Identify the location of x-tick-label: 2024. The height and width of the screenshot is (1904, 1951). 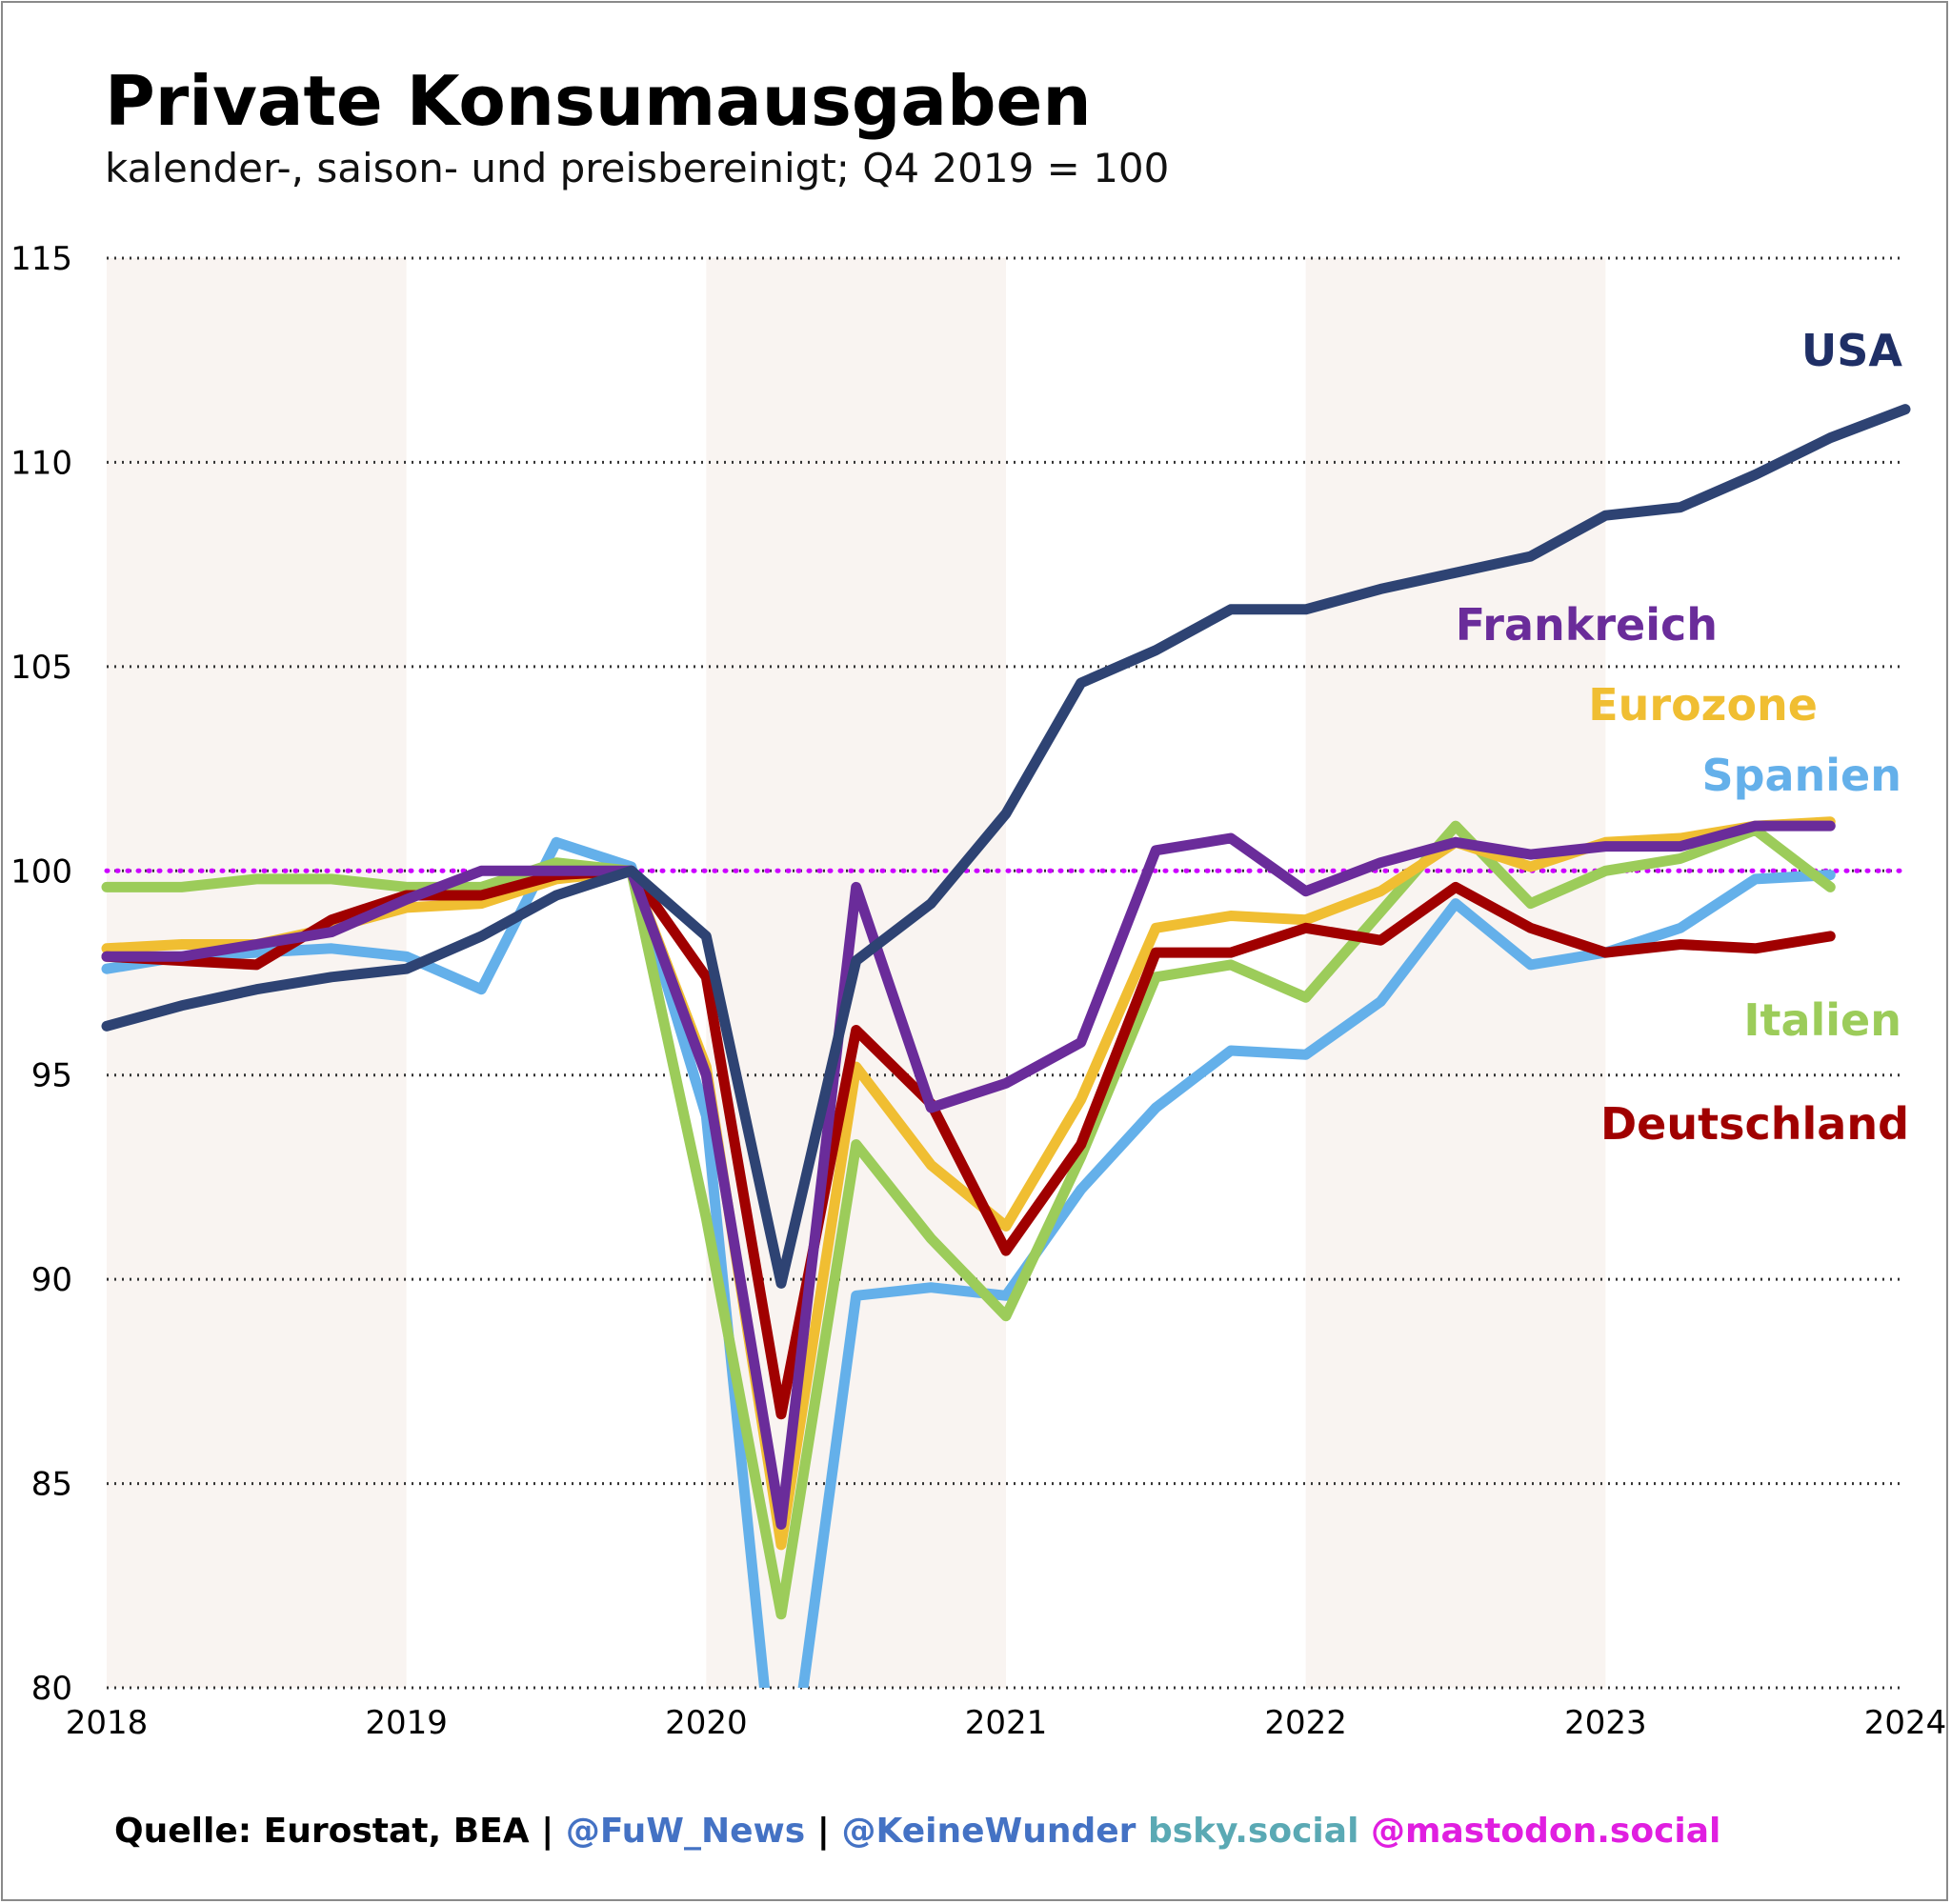
(1905, 1723).